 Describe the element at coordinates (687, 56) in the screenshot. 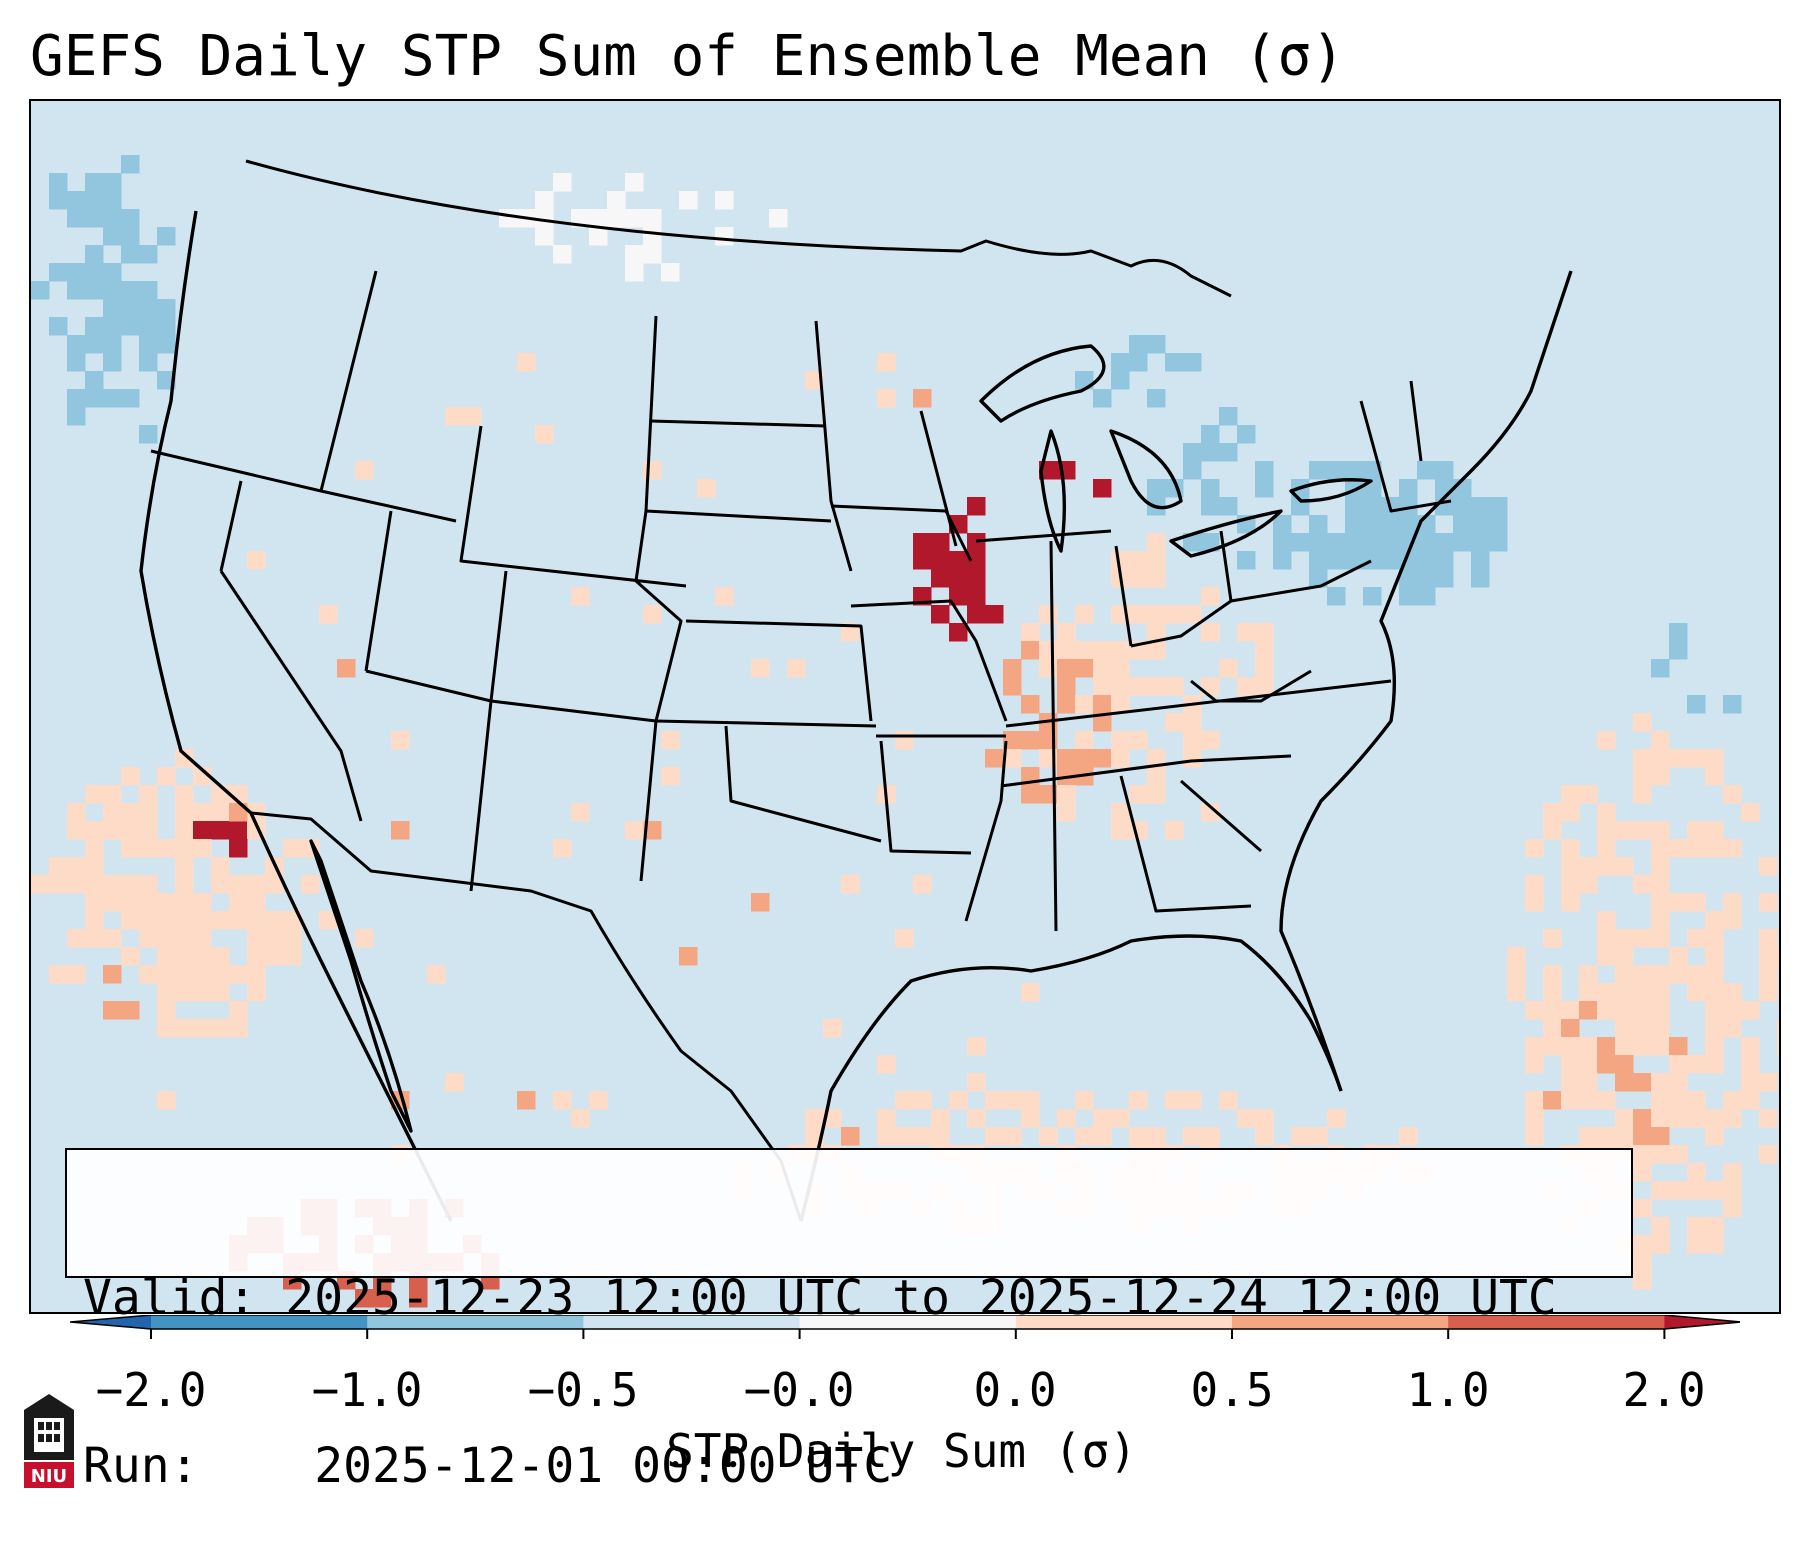

I see `map-title: GEFS Daily STP Sum of Ensemble Mean (σ)` at that location.